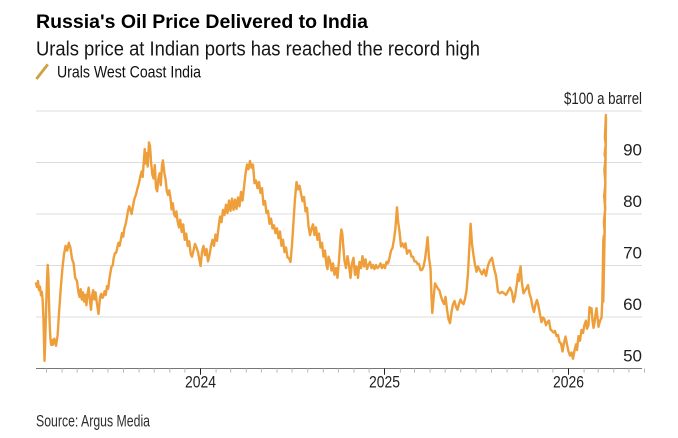 This screenshot has width=678, height=438. I want to click on svg-text: 90, so click(632, 150).